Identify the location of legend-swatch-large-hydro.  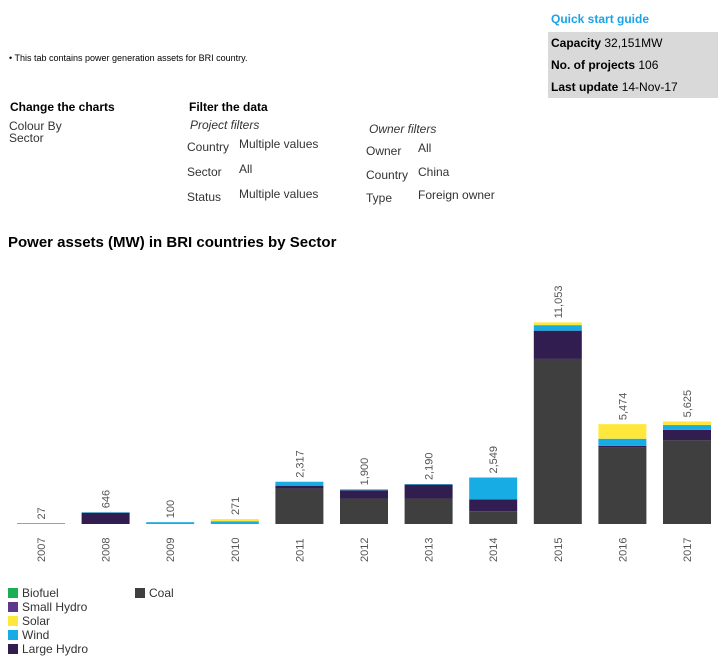
(13, 649).